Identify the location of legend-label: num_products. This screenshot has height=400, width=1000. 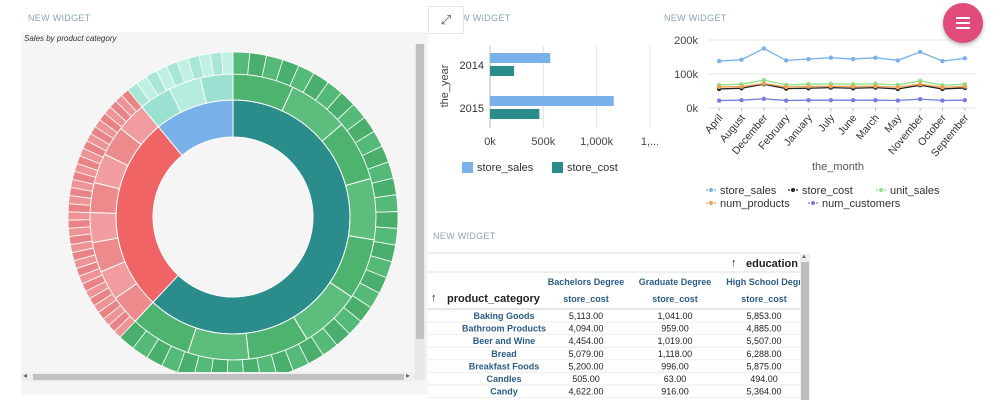
(755, 204).